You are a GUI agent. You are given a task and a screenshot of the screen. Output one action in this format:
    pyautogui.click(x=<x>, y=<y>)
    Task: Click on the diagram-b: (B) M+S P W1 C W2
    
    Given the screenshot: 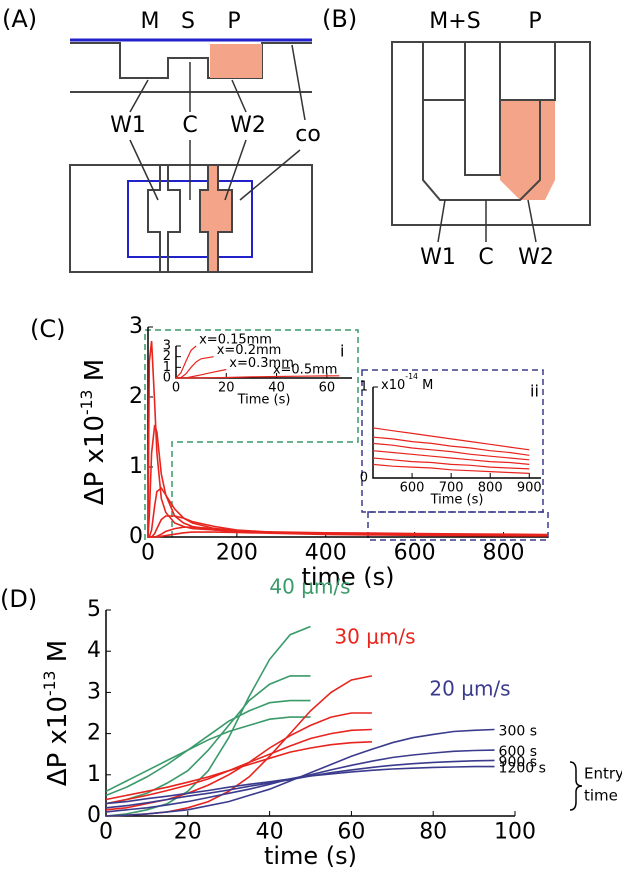 What is the action you would take?
    pyautogui.click(x=456, y=137)
    